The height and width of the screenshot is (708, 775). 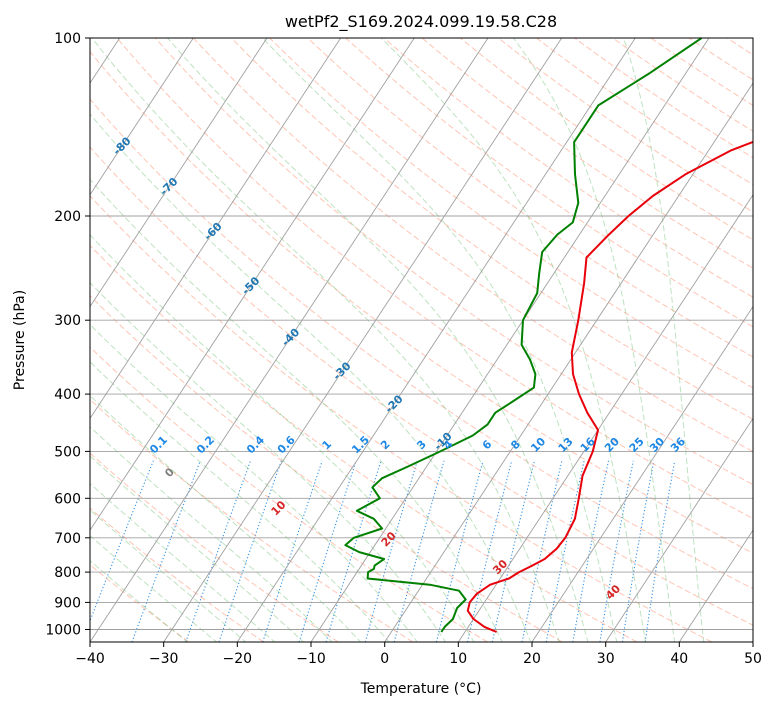 What do you see at coordinates (67, 603) in the screenshot?
I see `y-tick-label: 900` at bounding box center [67, 603].